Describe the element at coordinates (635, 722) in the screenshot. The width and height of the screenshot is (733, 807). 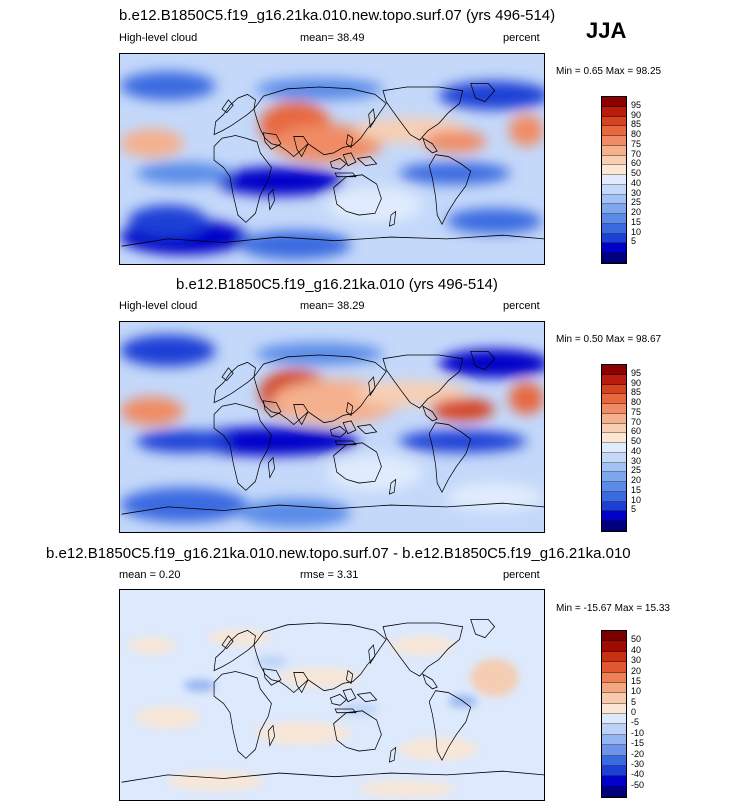
I see `colorbar-tick-label: -5` at that location.